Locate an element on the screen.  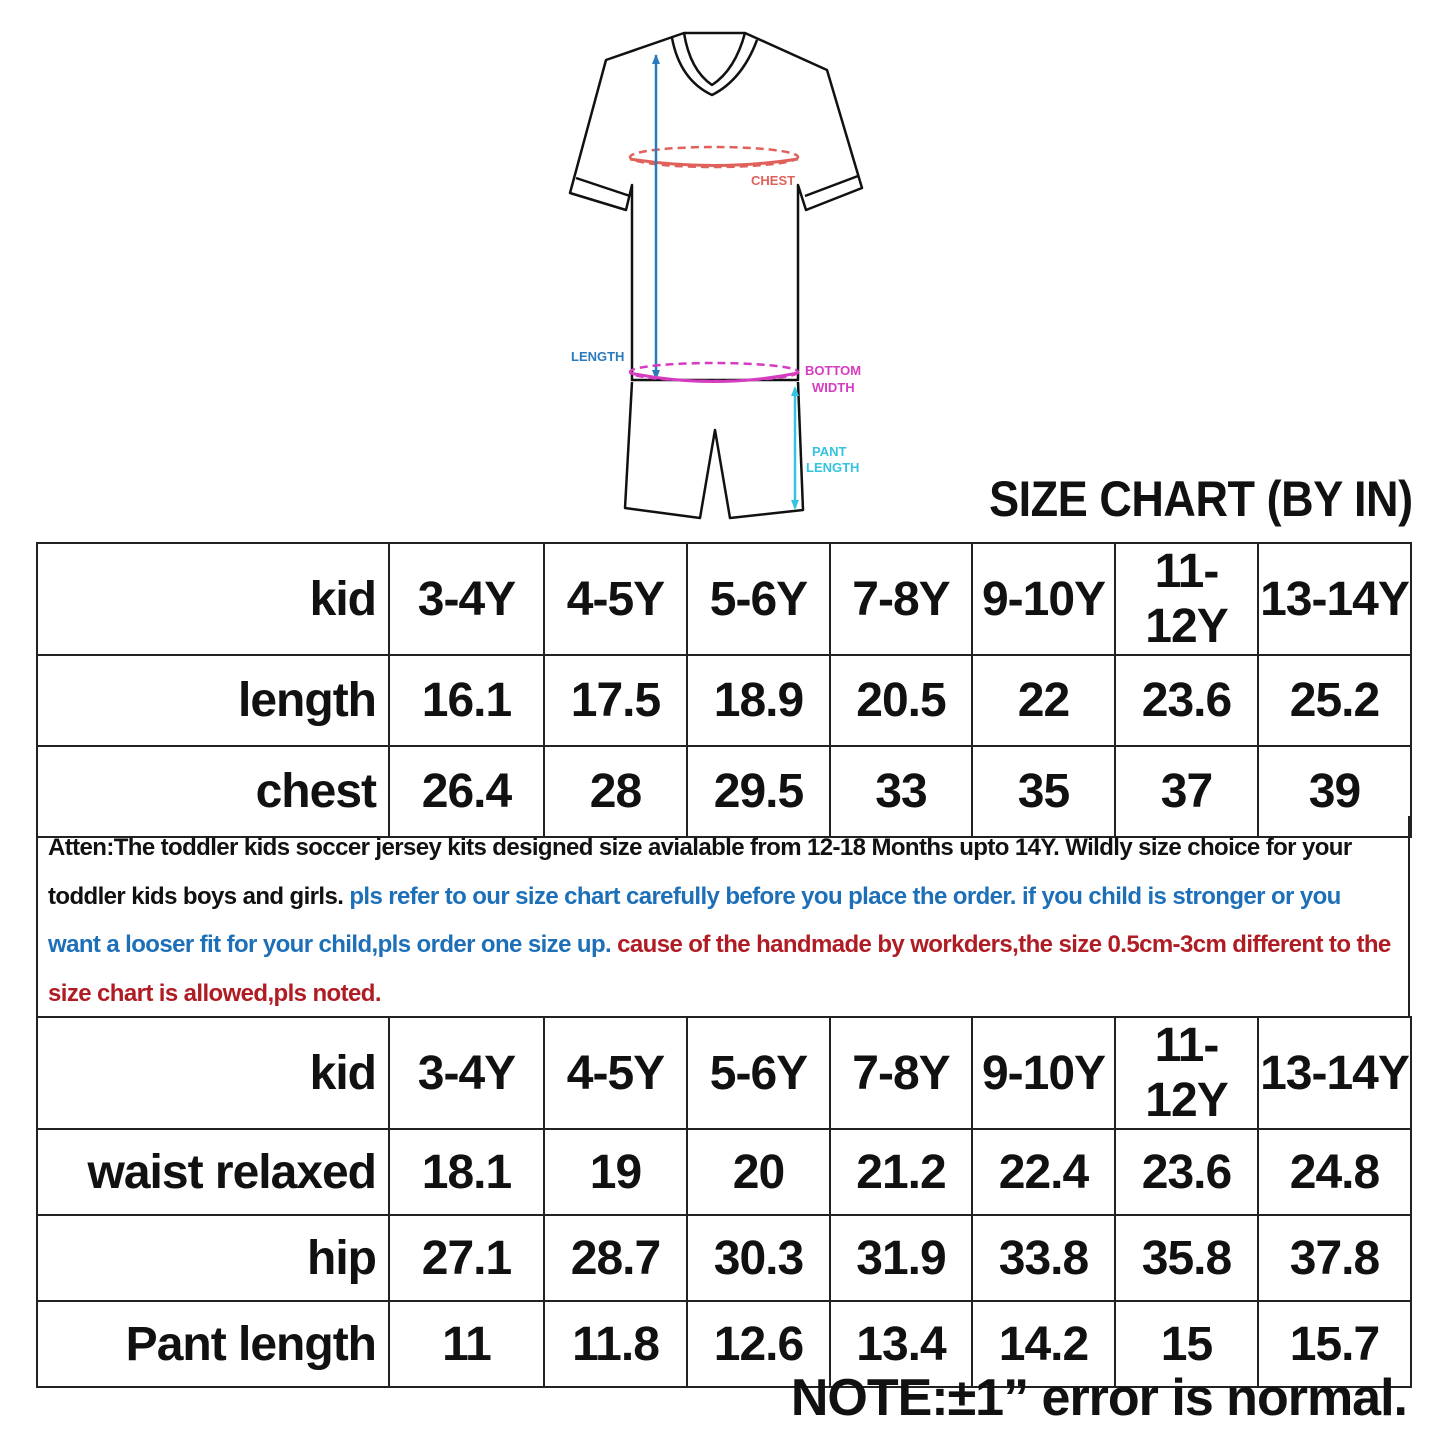
row-header: Pant length is located at coordinates (213, 1344).